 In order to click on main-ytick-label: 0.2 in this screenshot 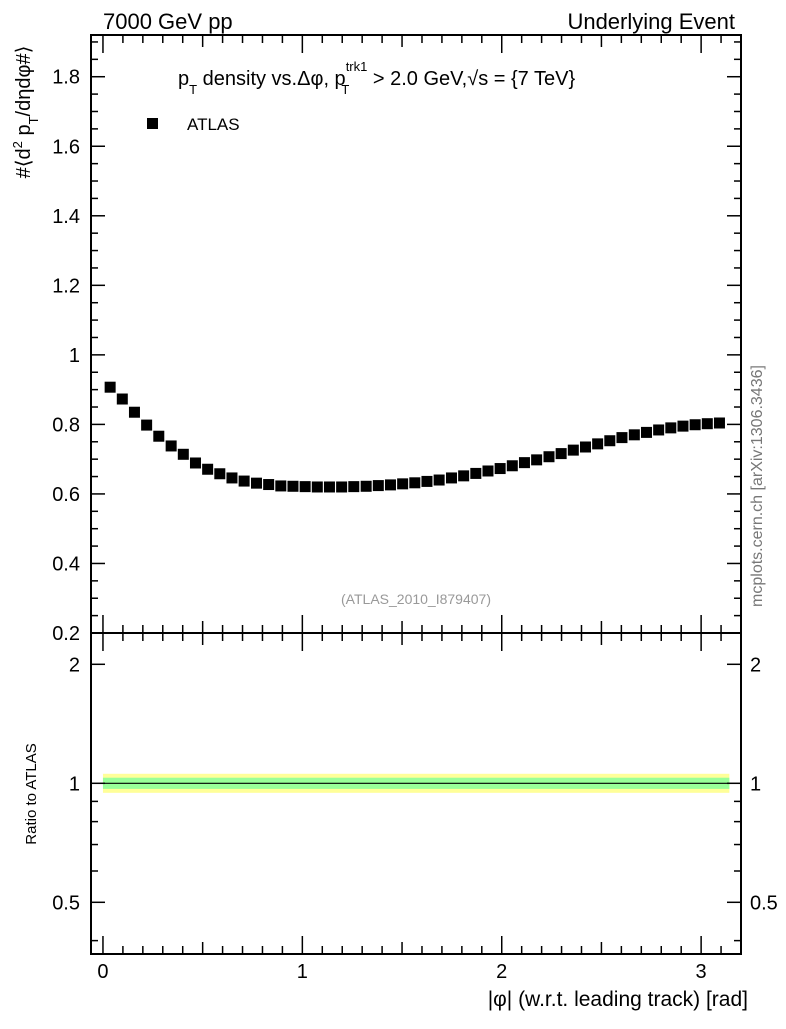, I will do `click(66, 634)`.